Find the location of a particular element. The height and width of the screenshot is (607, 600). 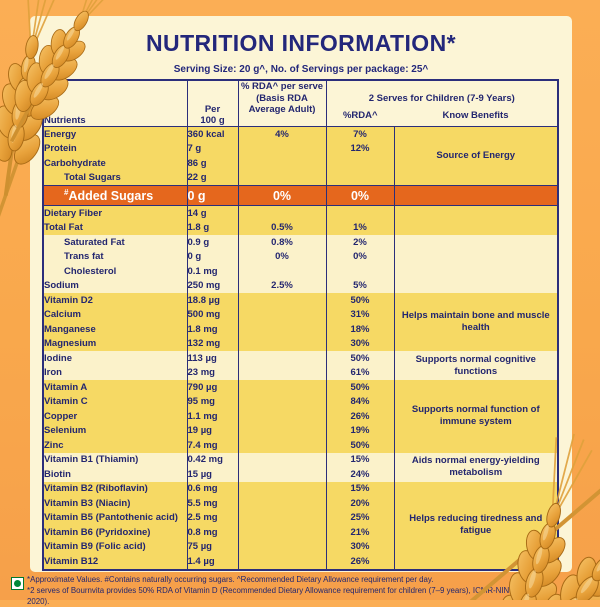

children-rda-value: 20% is located at coordinates (359, 503).